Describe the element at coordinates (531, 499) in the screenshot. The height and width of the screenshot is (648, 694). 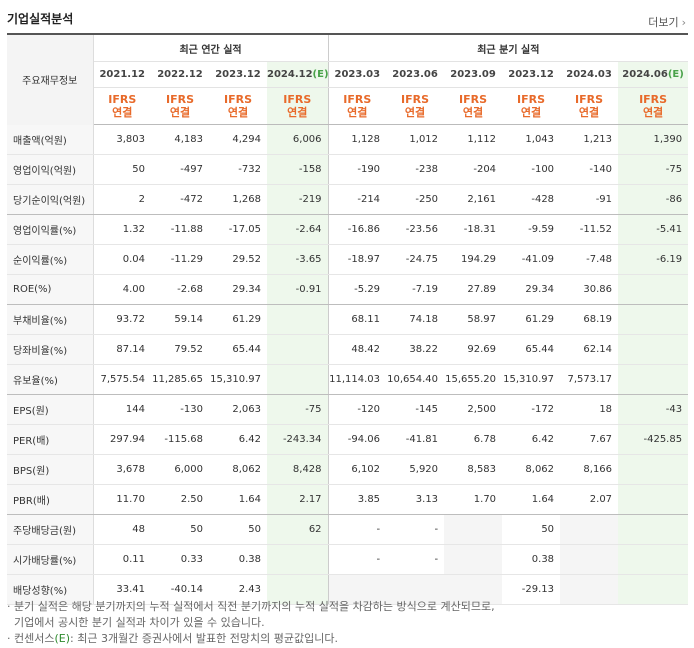
I see `data-cell: 1.64` at that location.